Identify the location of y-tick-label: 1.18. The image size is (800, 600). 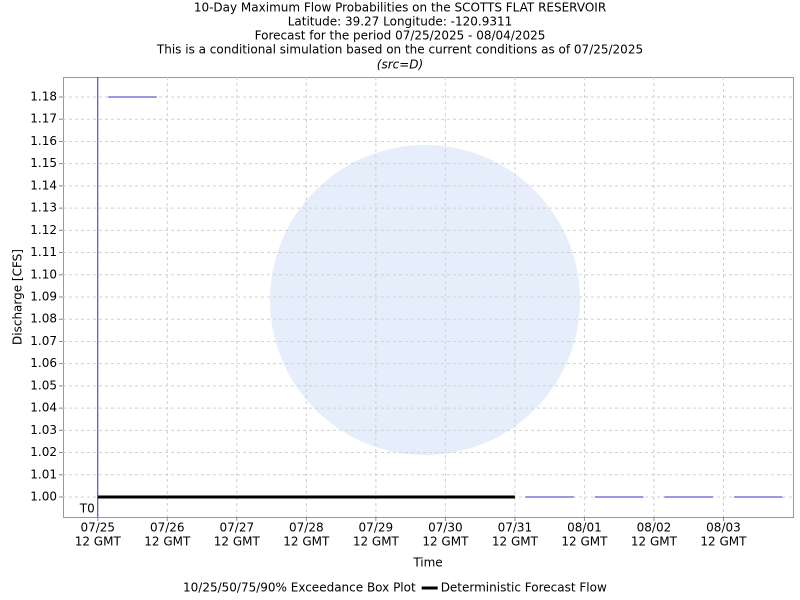
(43, 97).